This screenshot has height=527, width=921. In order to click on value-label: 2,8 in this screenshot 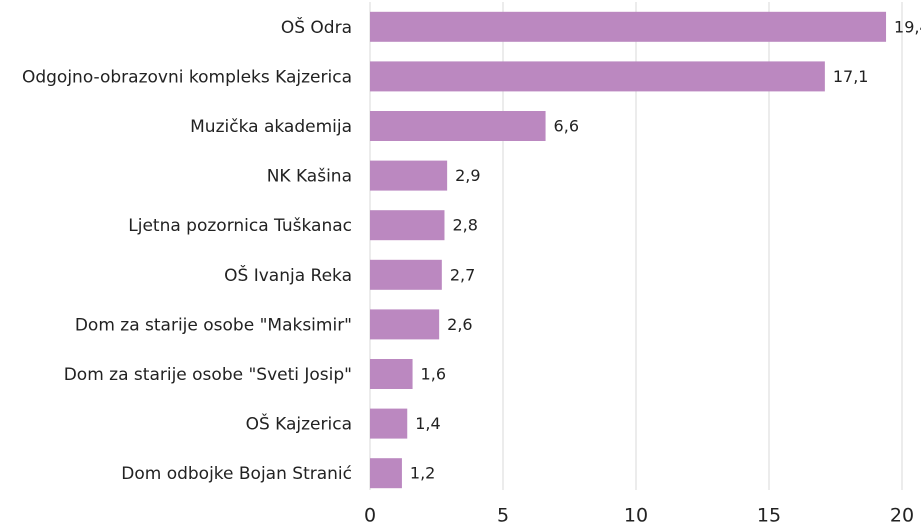, I will do `click(464, 225)`.